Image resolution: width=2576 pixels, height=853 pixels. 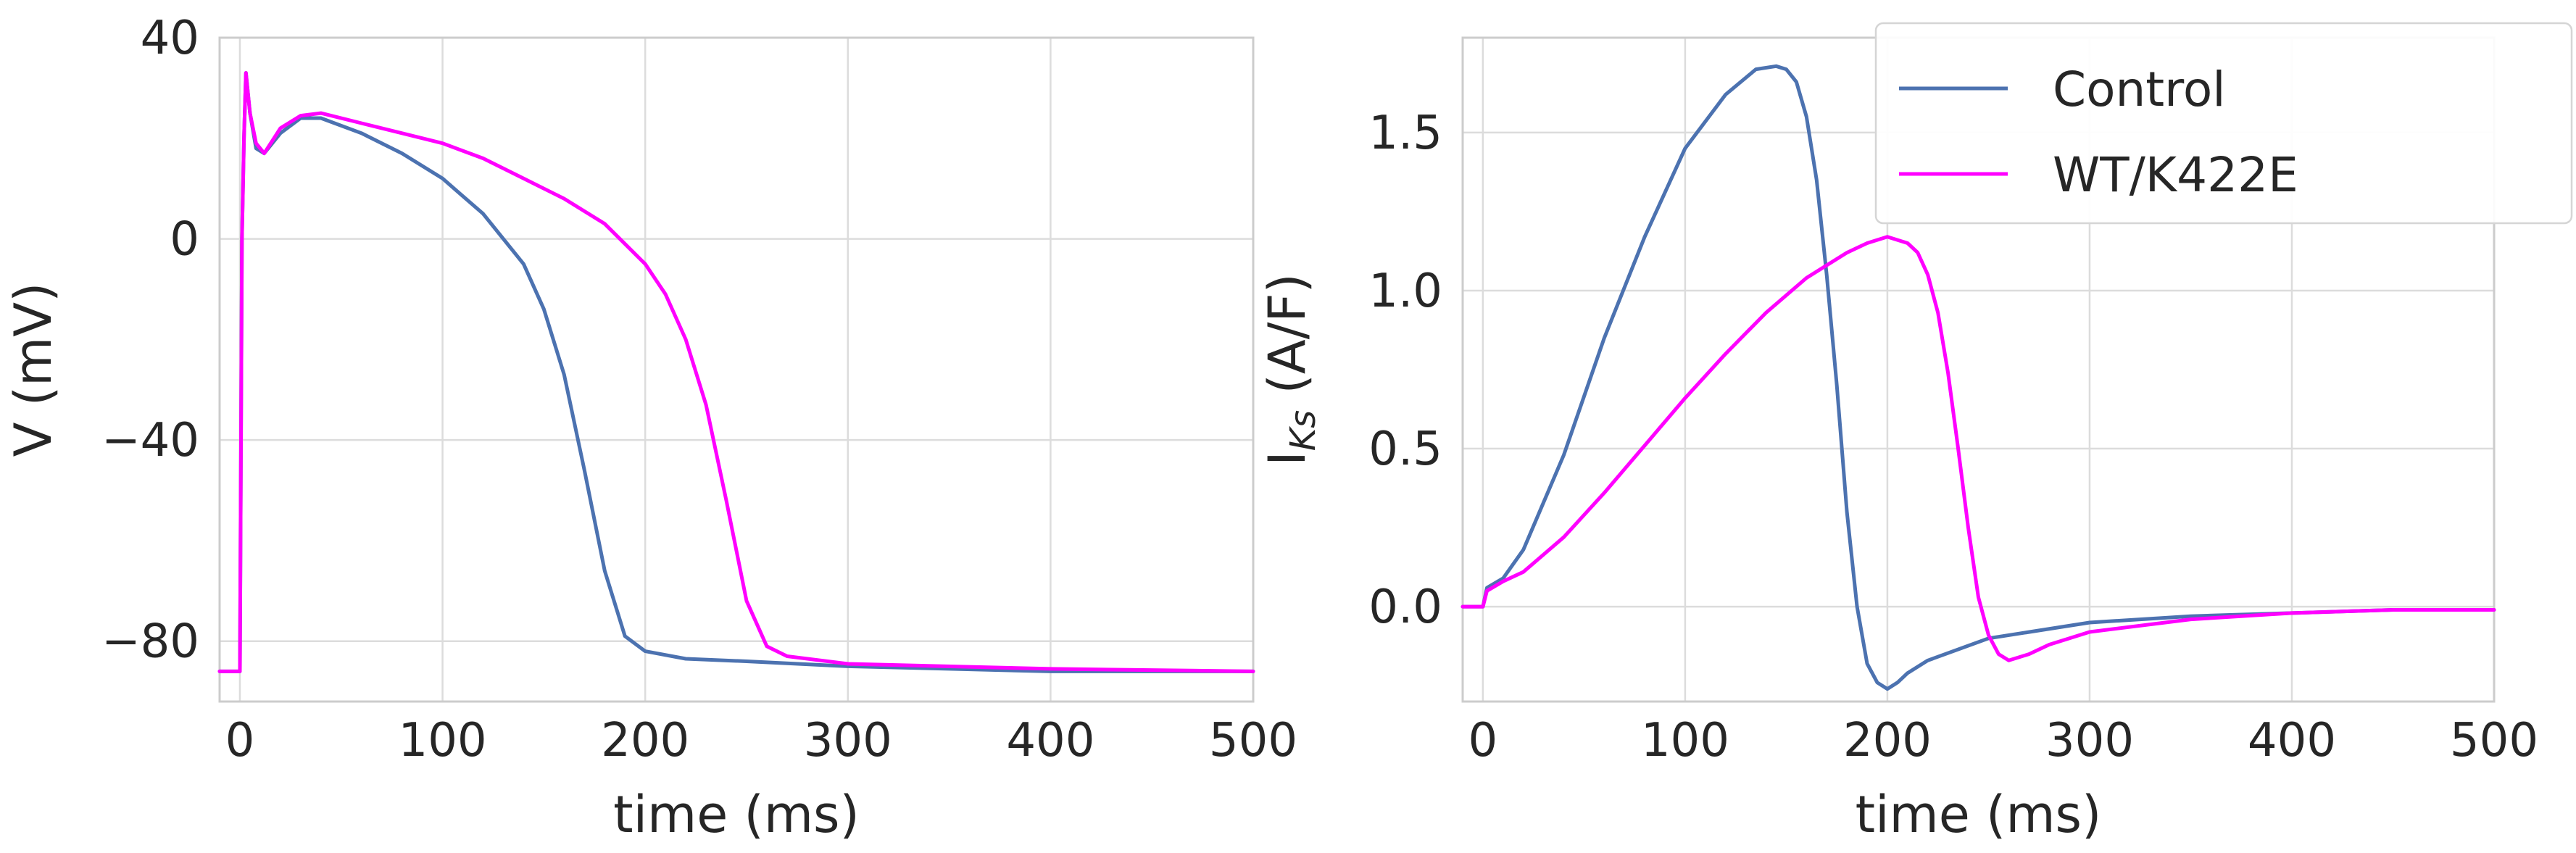 What do you see at coordinates (150, 642) in the screenshot?
I see `y-tick-label: −80` at bounding box center [150, 642].